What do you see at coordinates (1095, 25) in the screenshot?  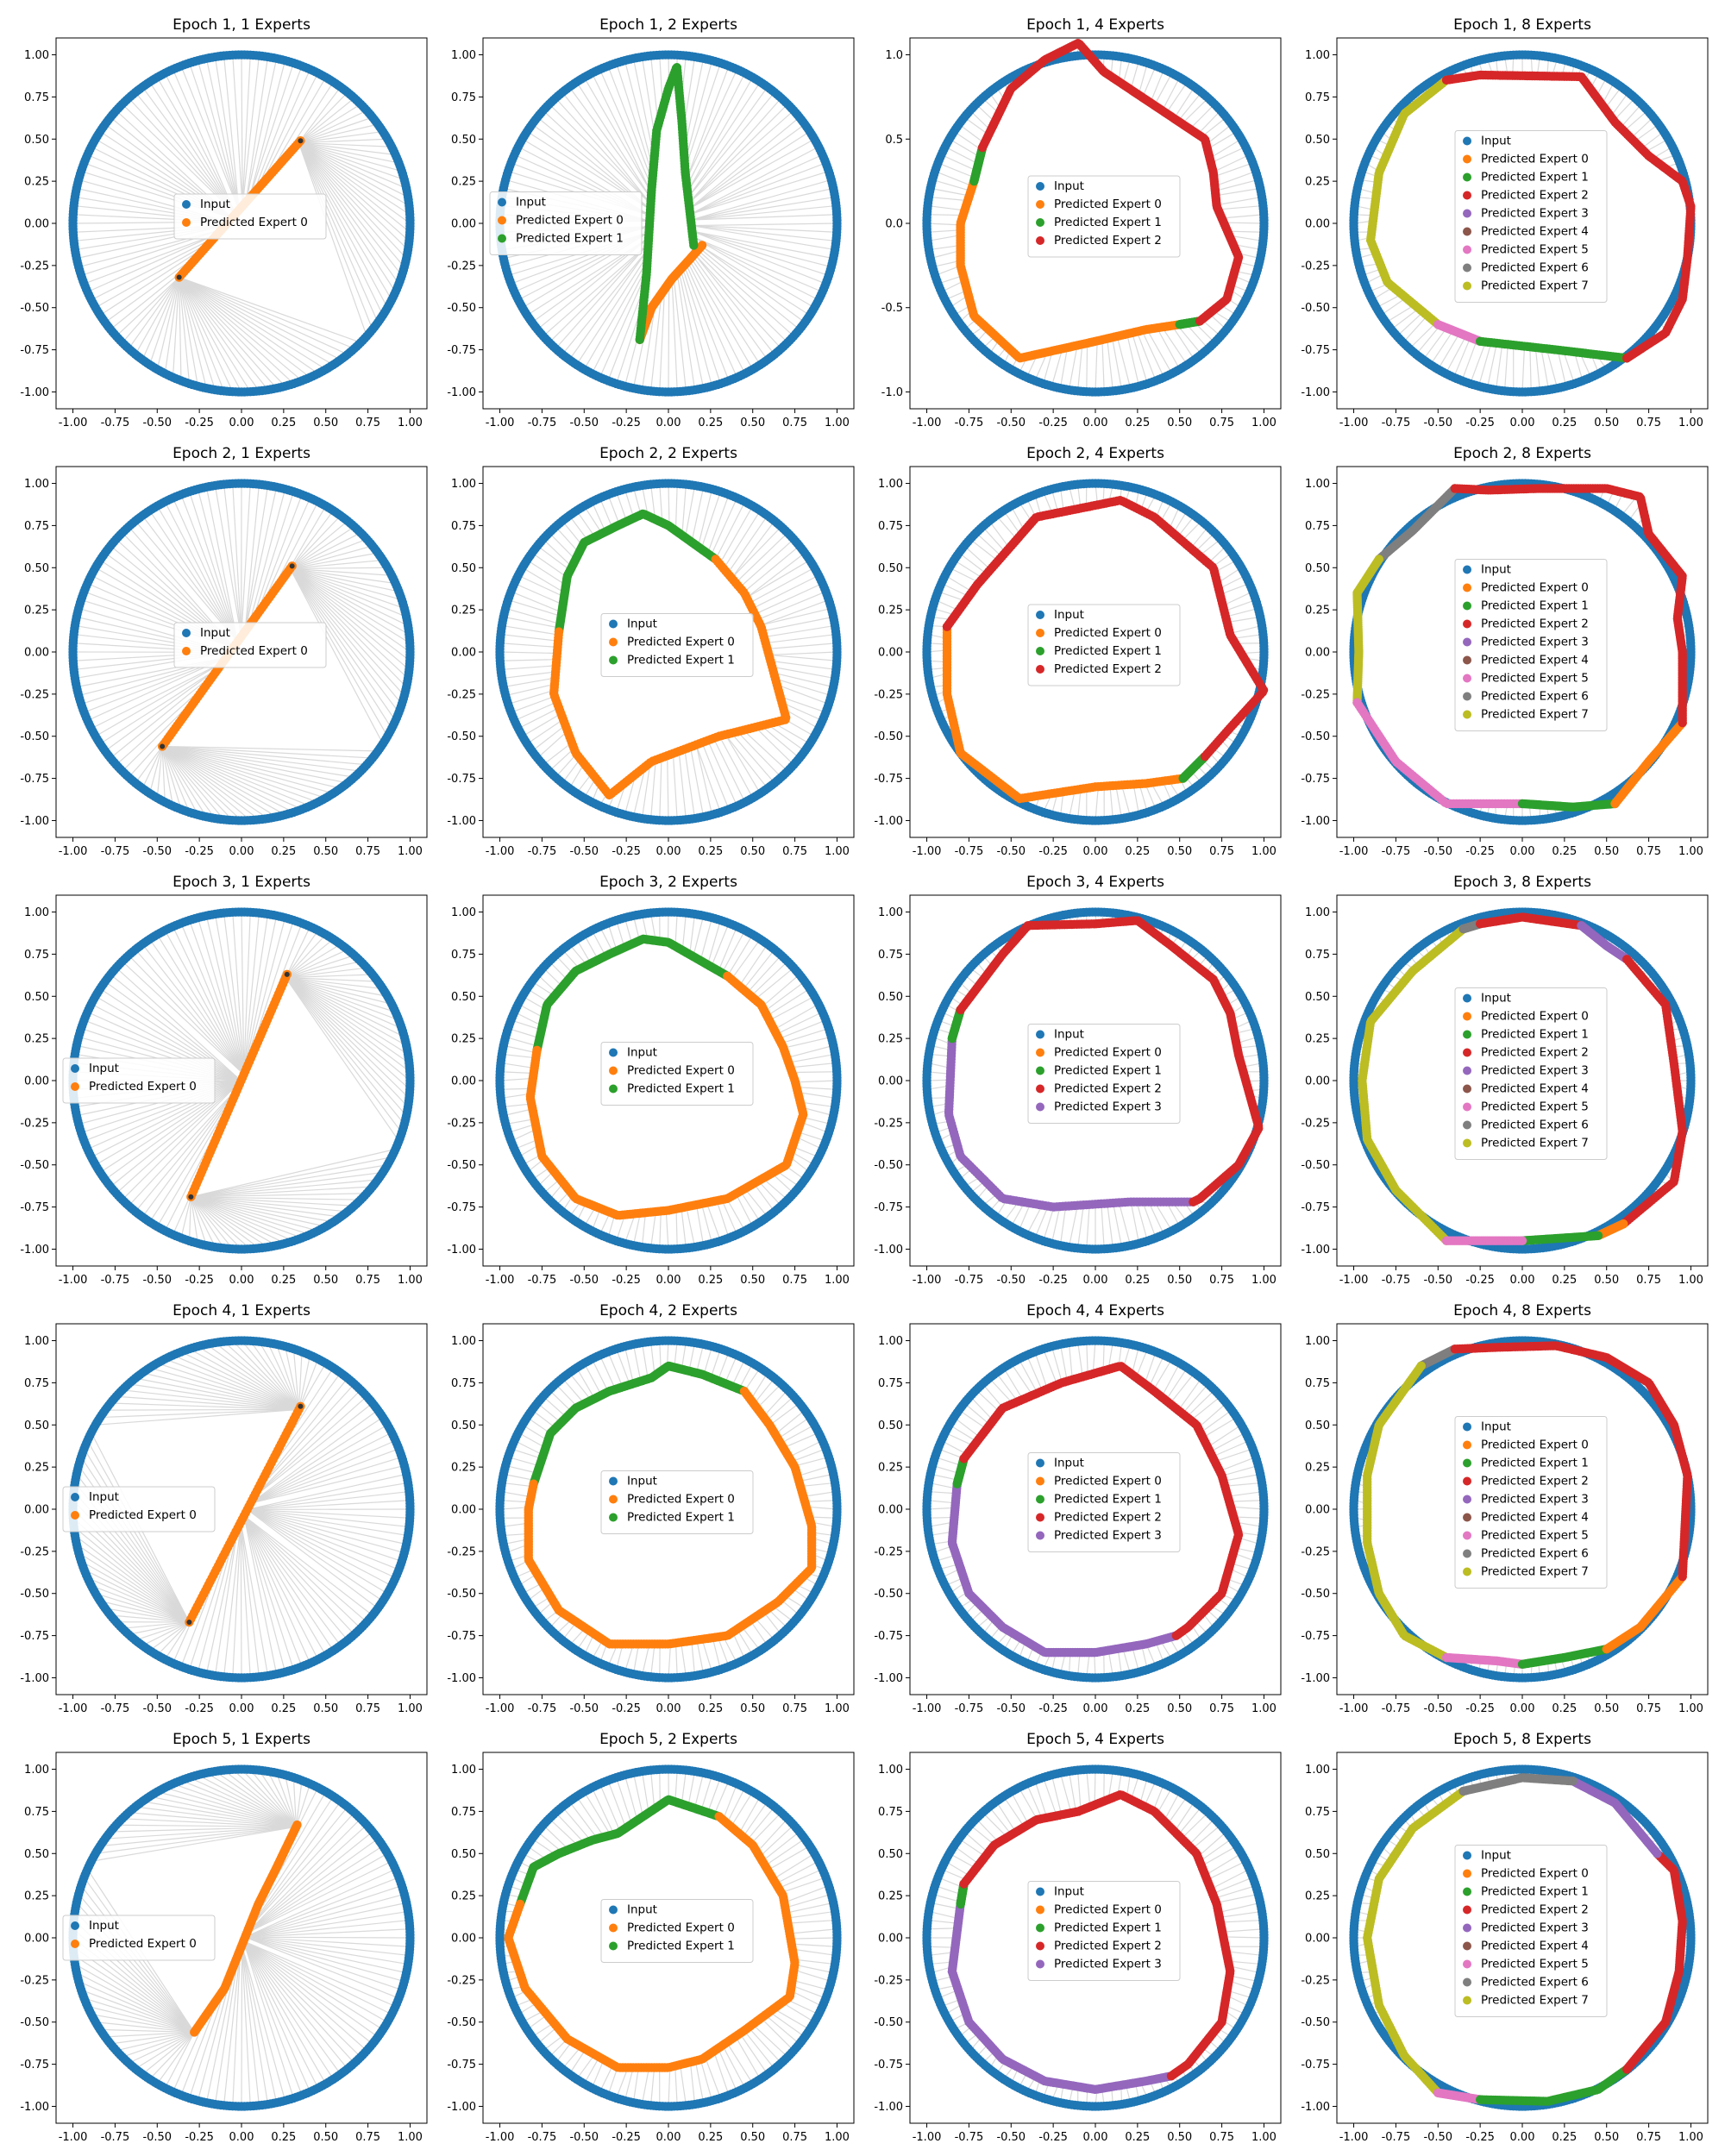 I see `subplot-title: Epoch 1, 4 Experts` at bounding box center [1095, 25].